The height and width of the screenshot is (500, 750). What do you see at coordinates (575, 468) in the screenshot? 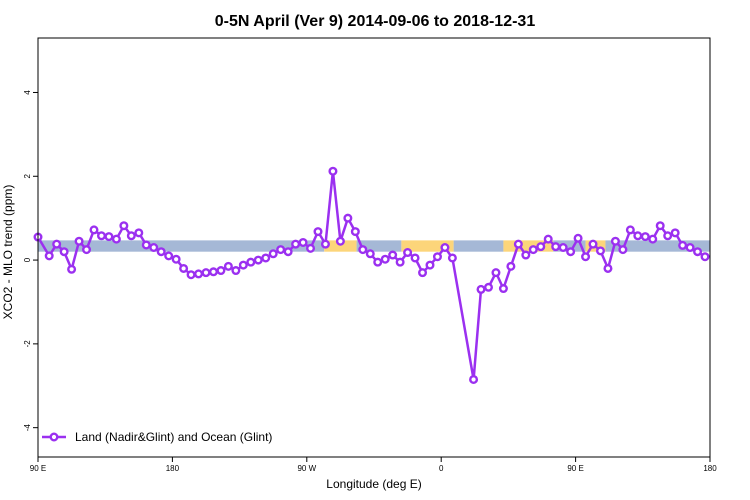
I see `x-tick-label-4: 90 E` at bounding box center [575, 468].